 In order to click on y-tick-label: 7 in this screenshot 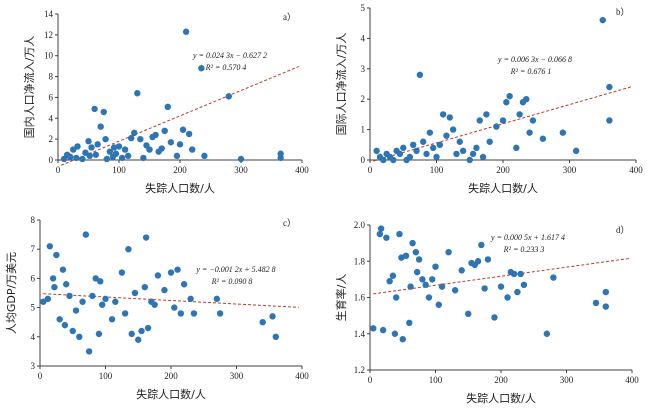, I will do `click(33, 249)`.